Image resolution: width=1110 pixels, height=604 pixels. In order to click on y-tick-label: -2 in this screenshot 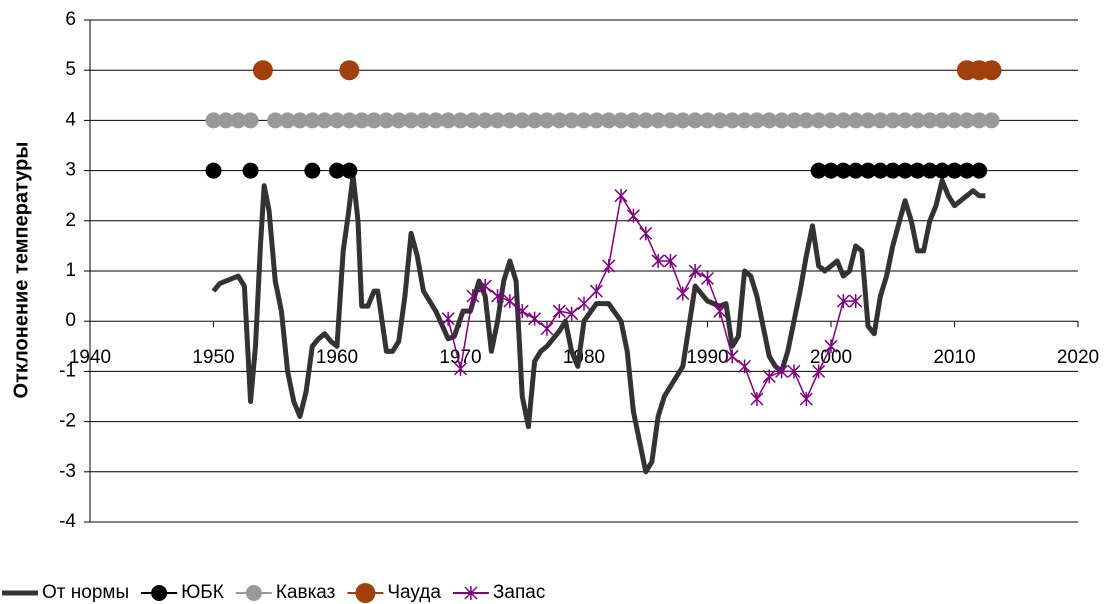, I will do `click(67, 421)`.